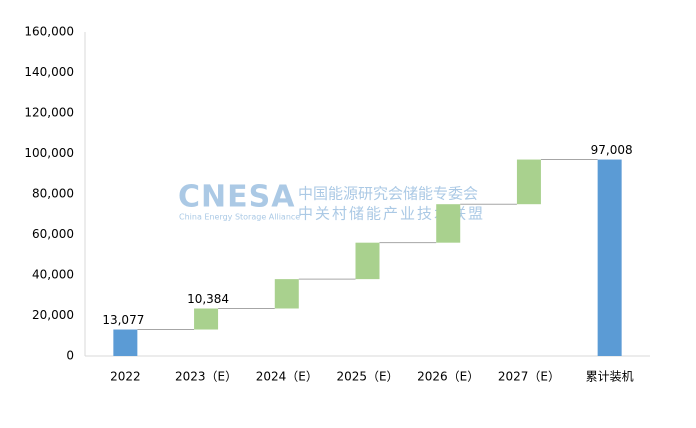 The height and width of the screenshot is (428, 696). What do you see at coordinates (529, 377) in the screenshot?
I see `x-tick-label: 2027（E）` at bounding box center [529, 377].